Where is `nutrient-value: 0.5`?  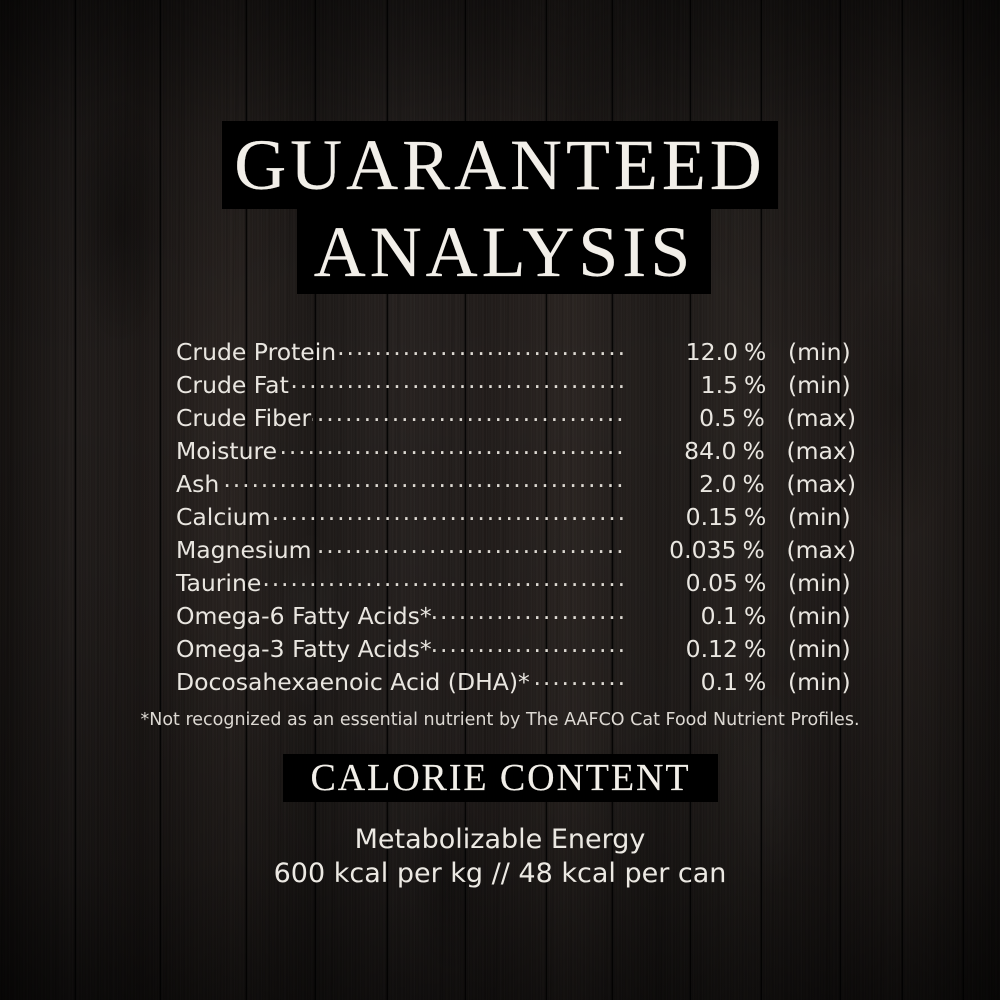 nutrient-value: 0.5 is located at coordinates (718, 417).